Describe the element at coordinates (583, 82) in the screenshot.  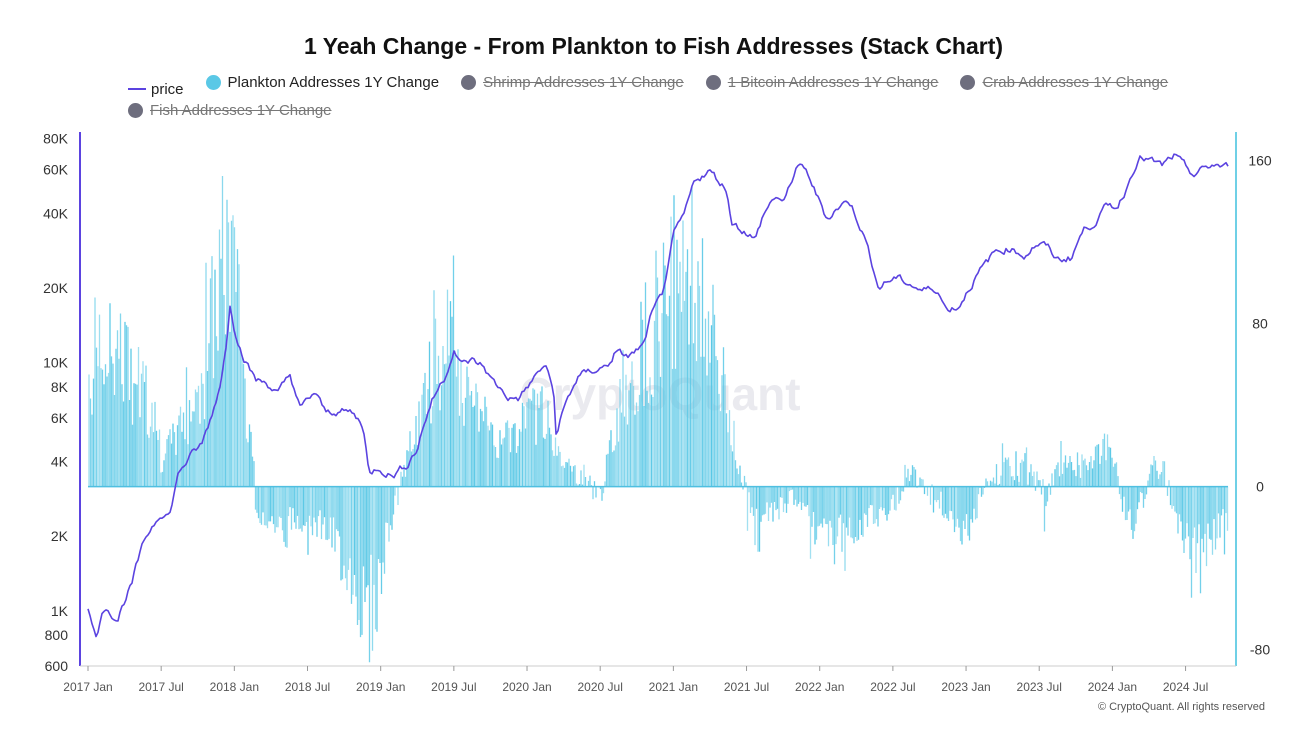
I see `legend-label-shrimp: Shrimp Addresses 1Y Change` at that location.